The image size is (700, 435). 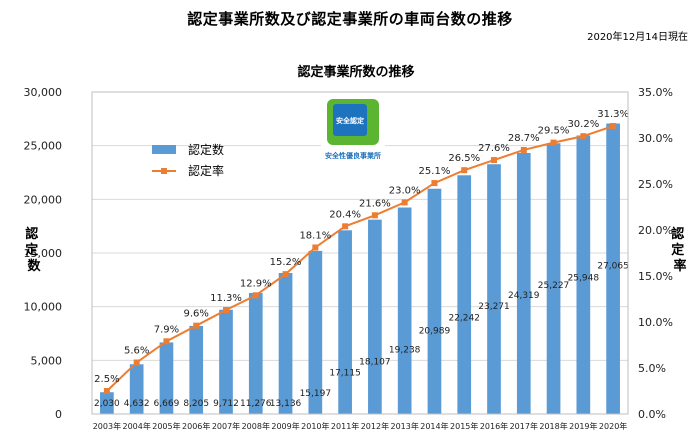 I want to click on bar-value-label: 19,238, so click(x=405, y=351).